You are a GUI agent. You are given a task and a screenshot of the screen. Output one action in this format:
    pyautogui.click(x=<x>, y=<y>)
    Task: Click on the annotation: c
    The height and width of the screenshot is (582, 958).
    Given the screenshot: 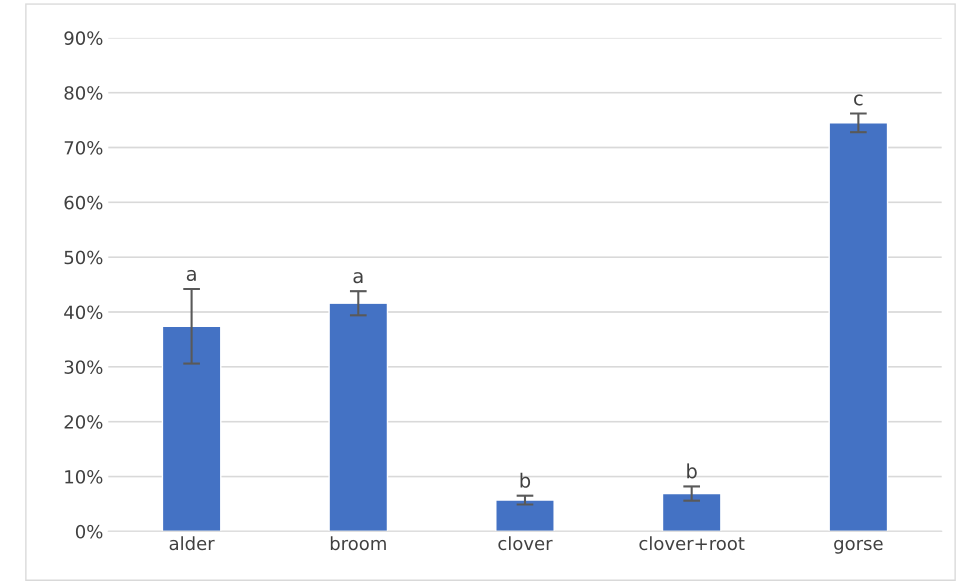 What is the action you would take?
    pyautogui.click(x=858, y=100)
    